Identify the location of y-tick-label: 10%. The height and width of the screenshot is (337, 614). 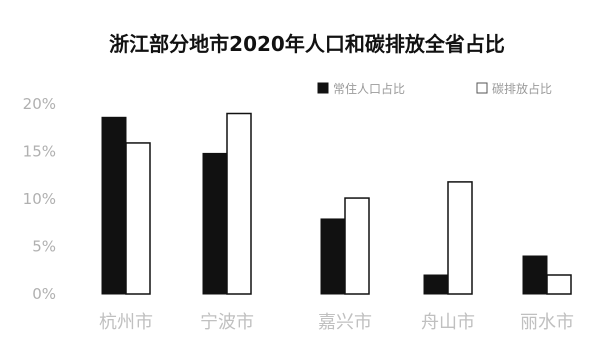
(39, 199).